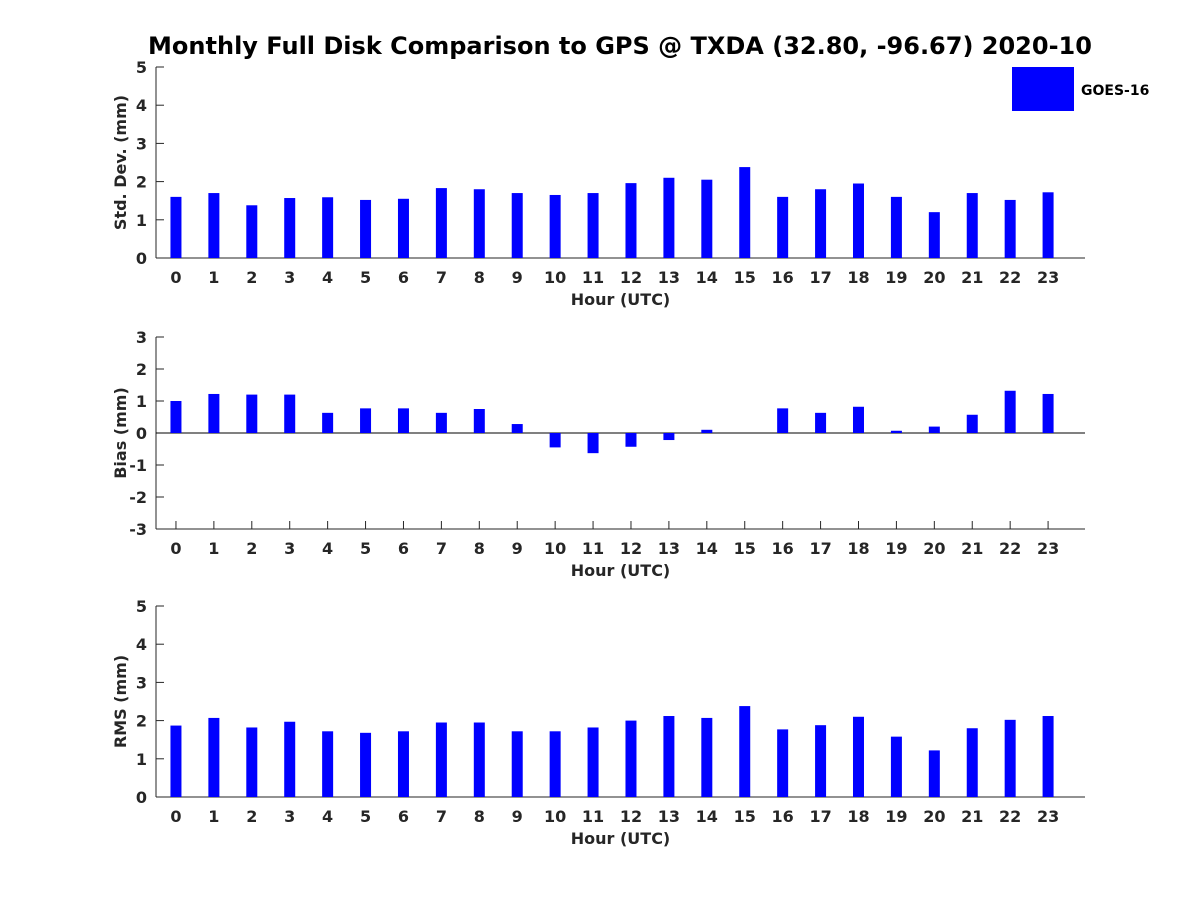 This screenshot has width=1200, height=900. Describe the element at coordinates (896, 816) in the screenshot. I see `rms-x-tick-label: 19` at that location.